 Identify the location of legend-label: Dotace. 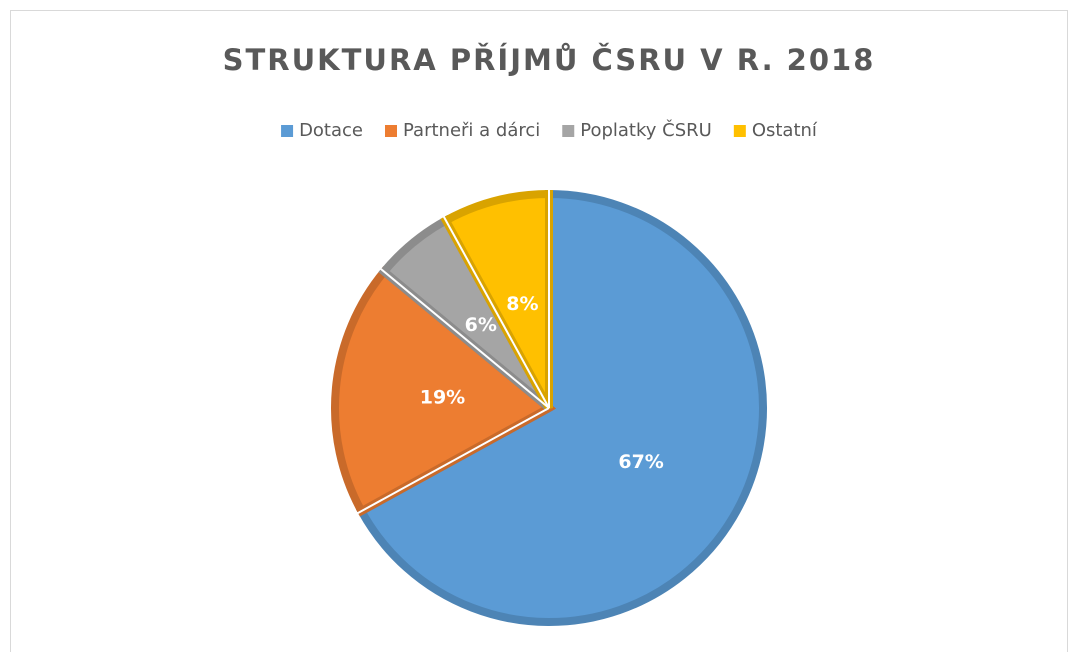
(331, 130).